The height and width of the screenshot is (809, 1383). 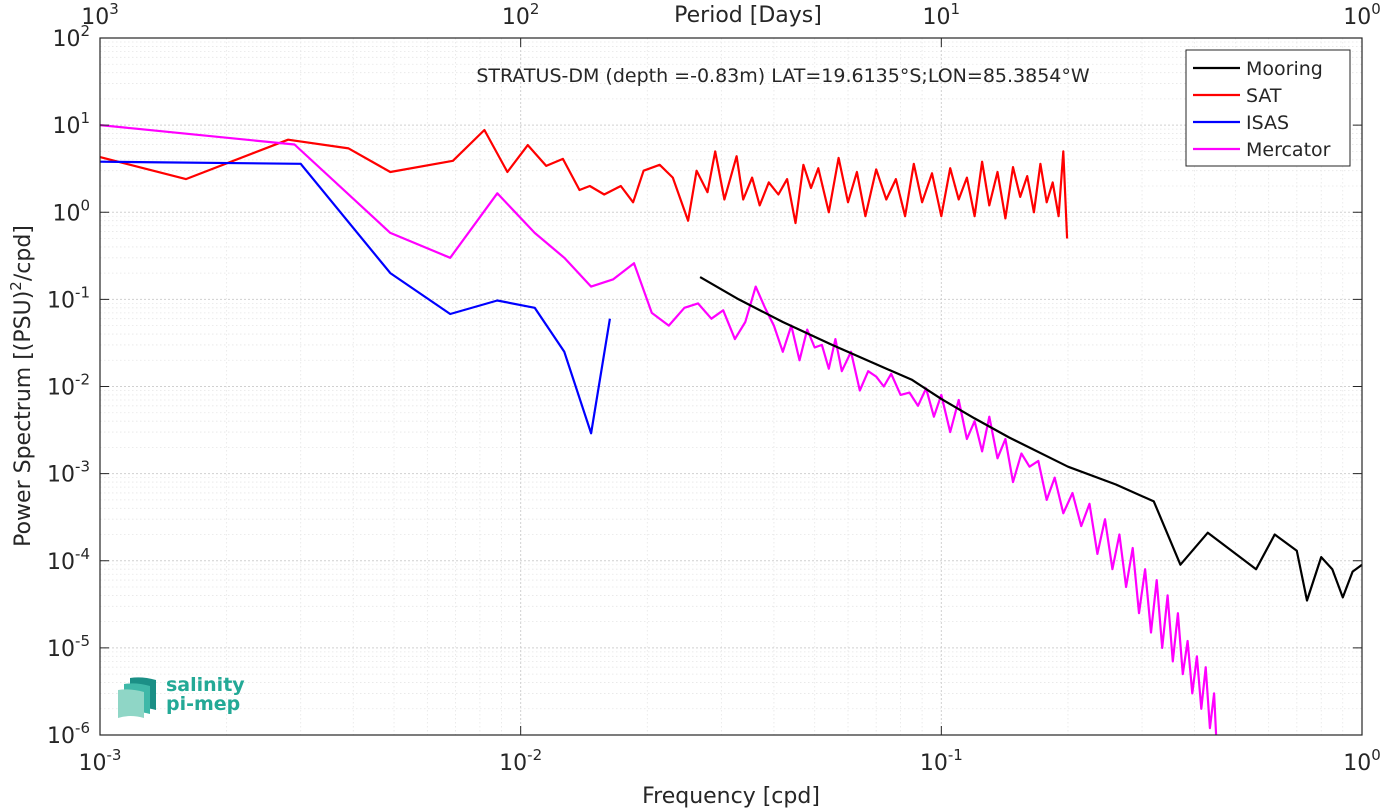 What do you see at coordinates (71, 211) in the screenshot?
I see `y-tick-label: 10⁰` at bounding box center [71, 211].